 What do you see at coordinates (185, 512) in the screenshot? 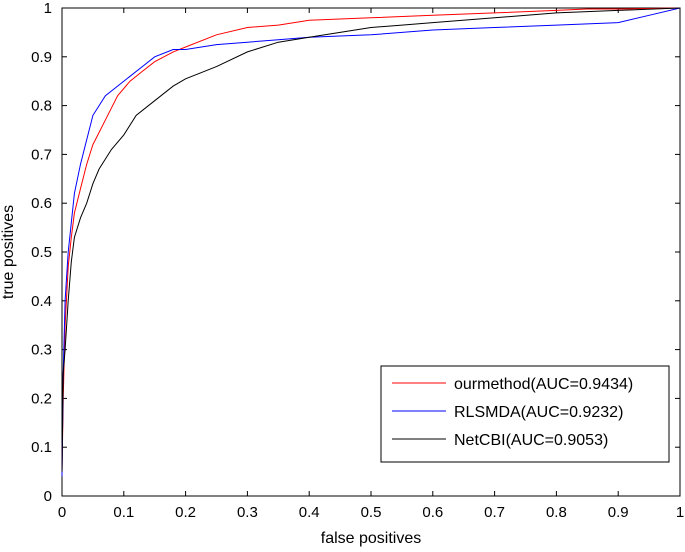
I see `x-tick-label: 0.2` at bounding box center [185, 512].